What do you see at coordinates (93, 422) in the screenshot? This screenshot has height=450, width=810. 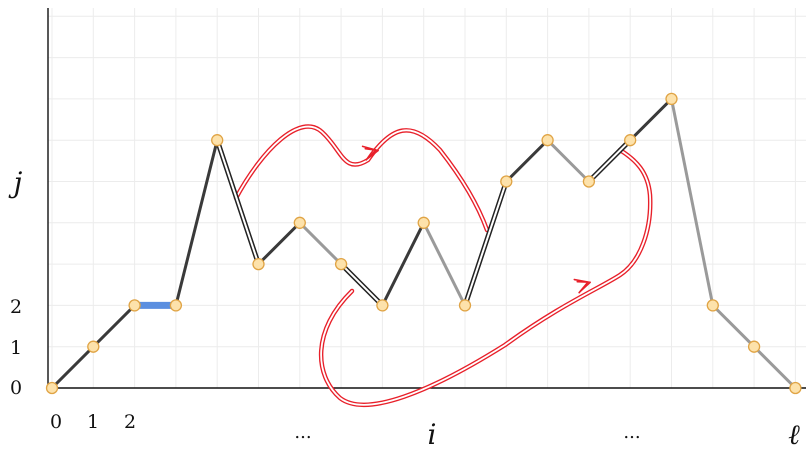 I see `x-tick-1: 1` at bounding box center [93, 422].